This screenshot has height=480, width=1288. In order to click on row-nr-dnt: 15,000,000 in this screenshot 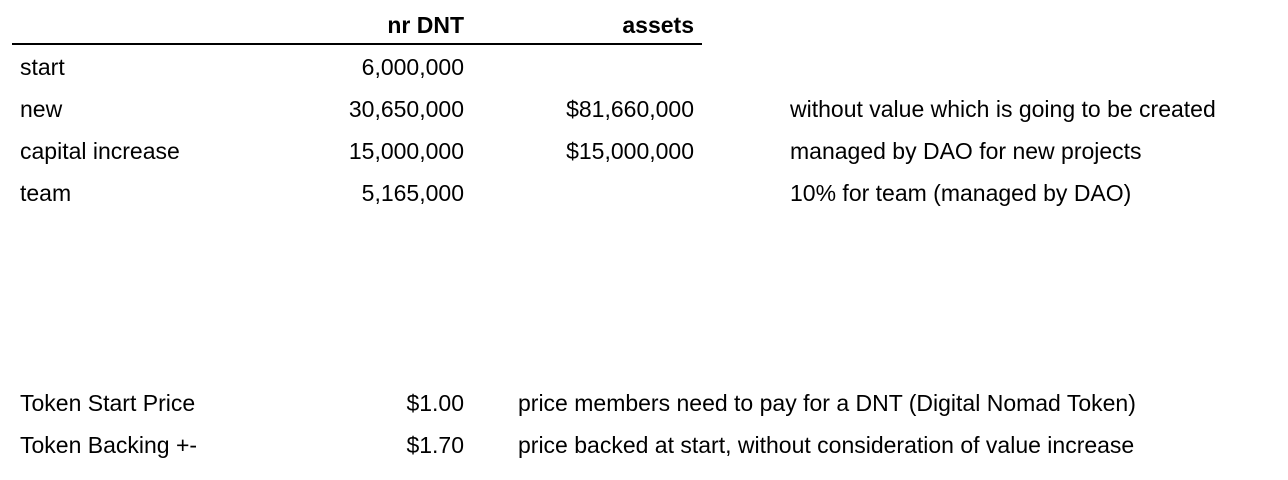, I will do `click(406, 151)`.